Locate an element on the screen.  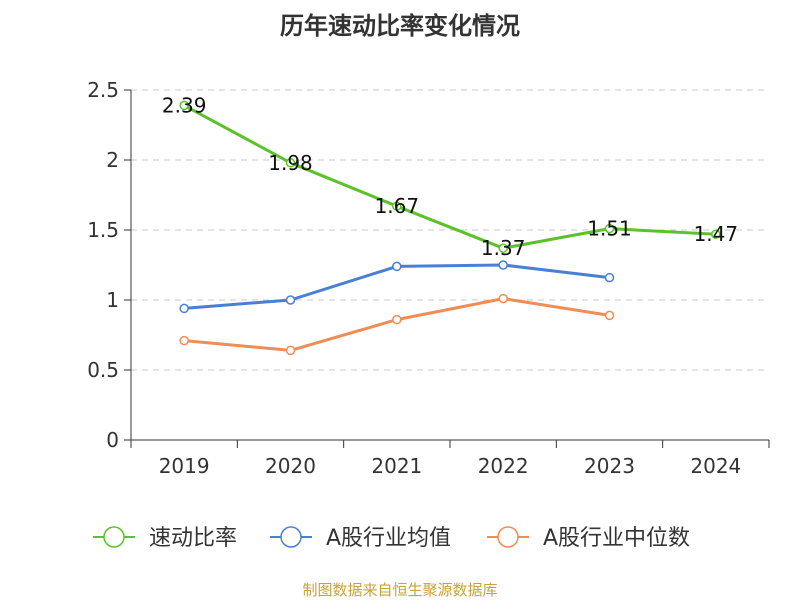
x-tick-label: 2024 is located at coordinates (715, 466).